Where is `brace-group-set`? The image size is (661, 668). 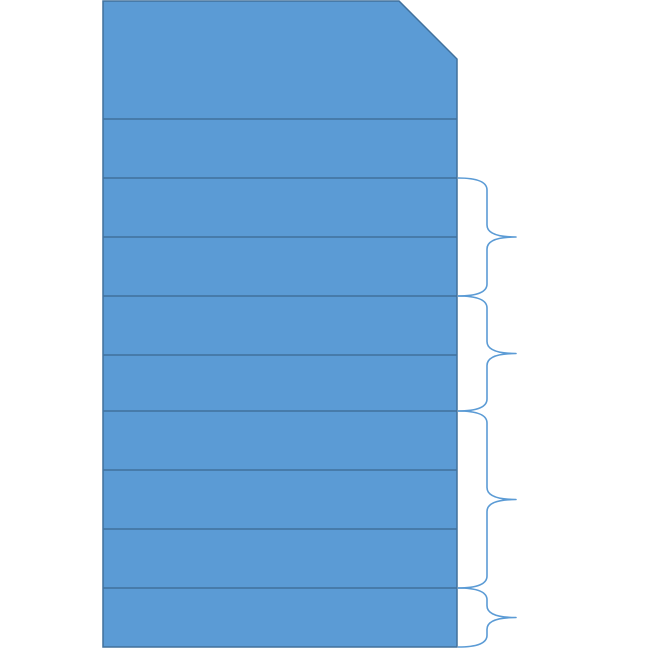
brace-group-set is located at coordinates (487, 412).